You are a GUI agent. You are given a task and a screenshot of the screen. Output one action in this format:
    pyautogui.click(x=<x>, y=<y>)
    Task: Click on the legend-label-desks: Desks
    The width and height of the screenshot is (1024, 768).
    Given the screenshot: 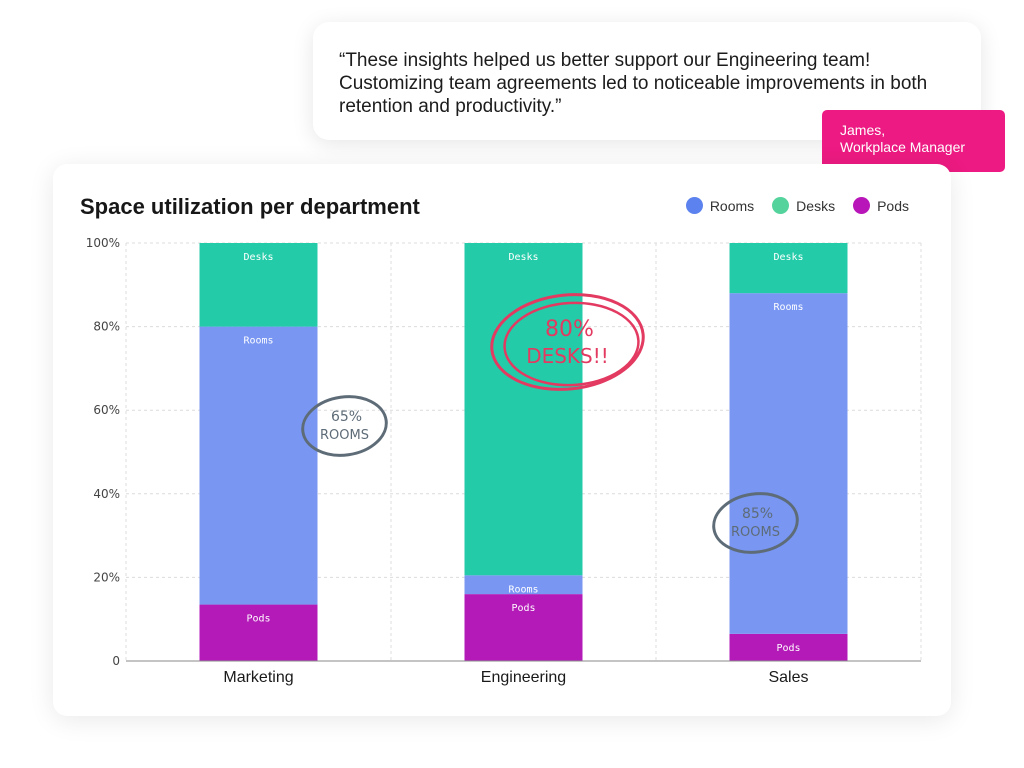 What is the action you would take?
    pyautogui.click(x=816, y=205)
    